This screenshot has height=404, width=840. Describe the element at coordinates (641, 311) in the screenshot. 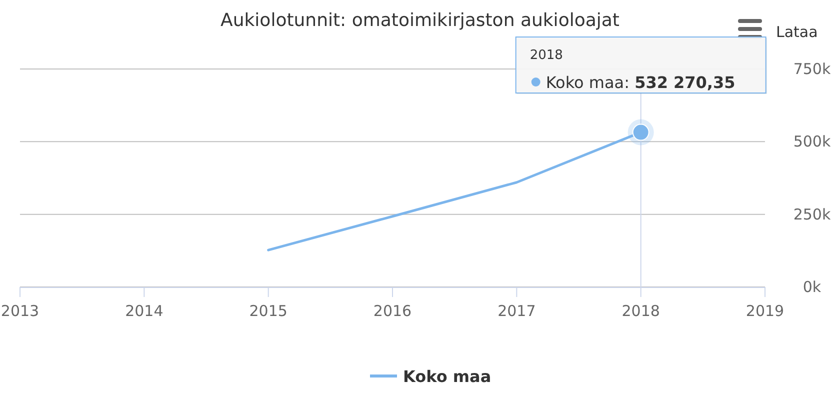

I see `x-tick-label: 2018` at that location.